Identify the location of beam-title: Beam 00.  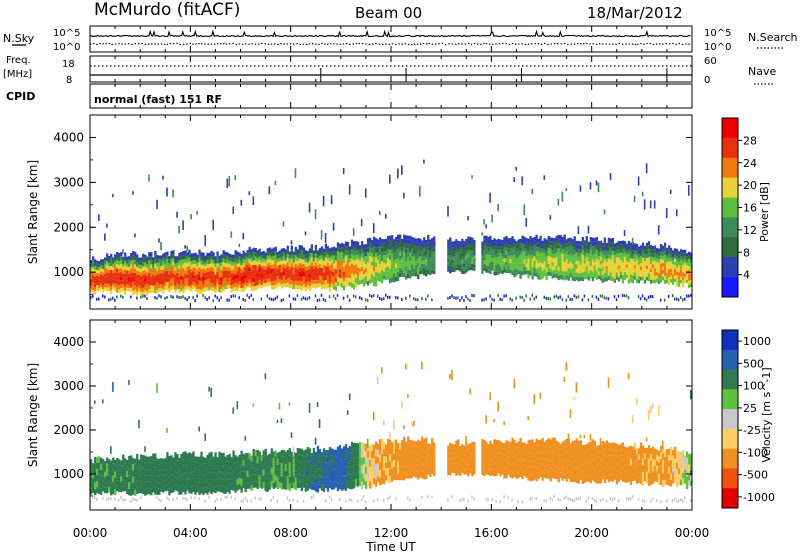
(388, 13).